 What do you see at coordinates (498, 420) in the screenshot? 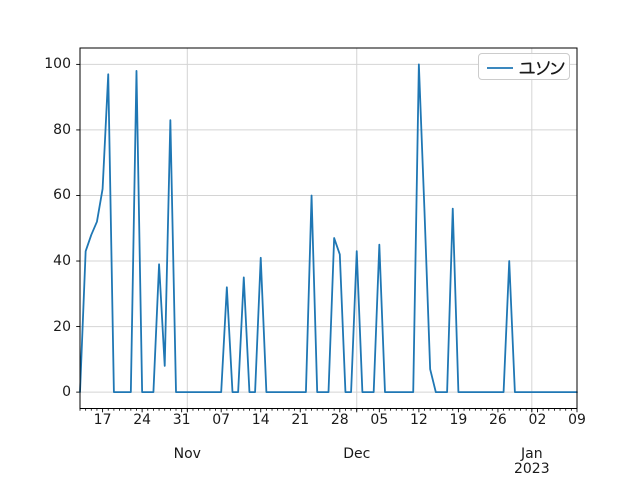
I see `x-tick-label: 26` at bounding box center [498, 420].